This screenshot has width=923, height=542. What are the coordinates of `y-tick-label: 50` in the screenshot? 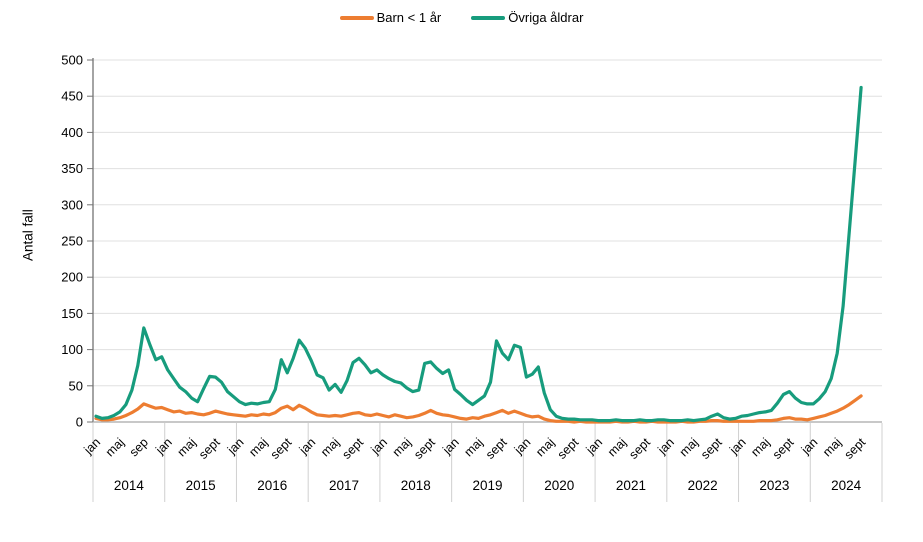 It's located at (76, 385).